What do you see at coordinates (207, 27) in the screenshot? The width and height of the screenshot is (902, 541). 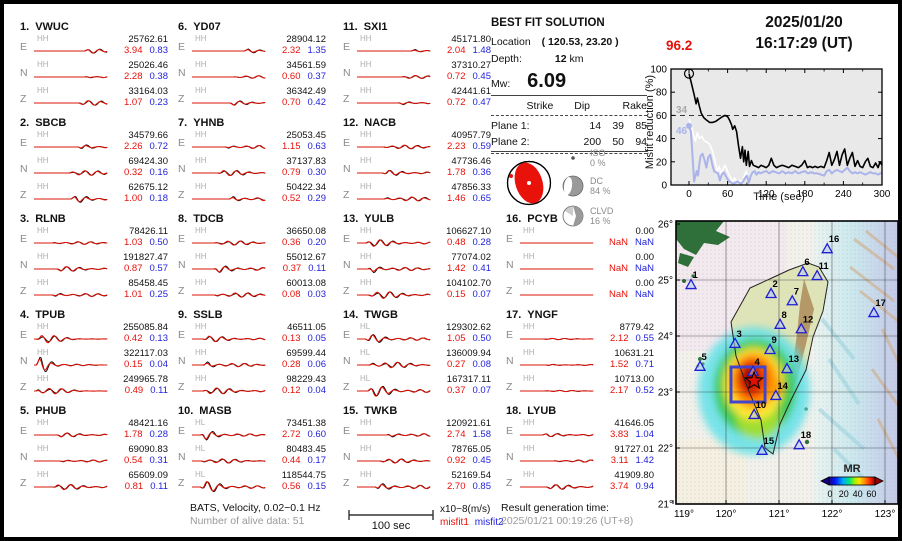 I see `station-name: YD07` at bounding box center [207, 27].